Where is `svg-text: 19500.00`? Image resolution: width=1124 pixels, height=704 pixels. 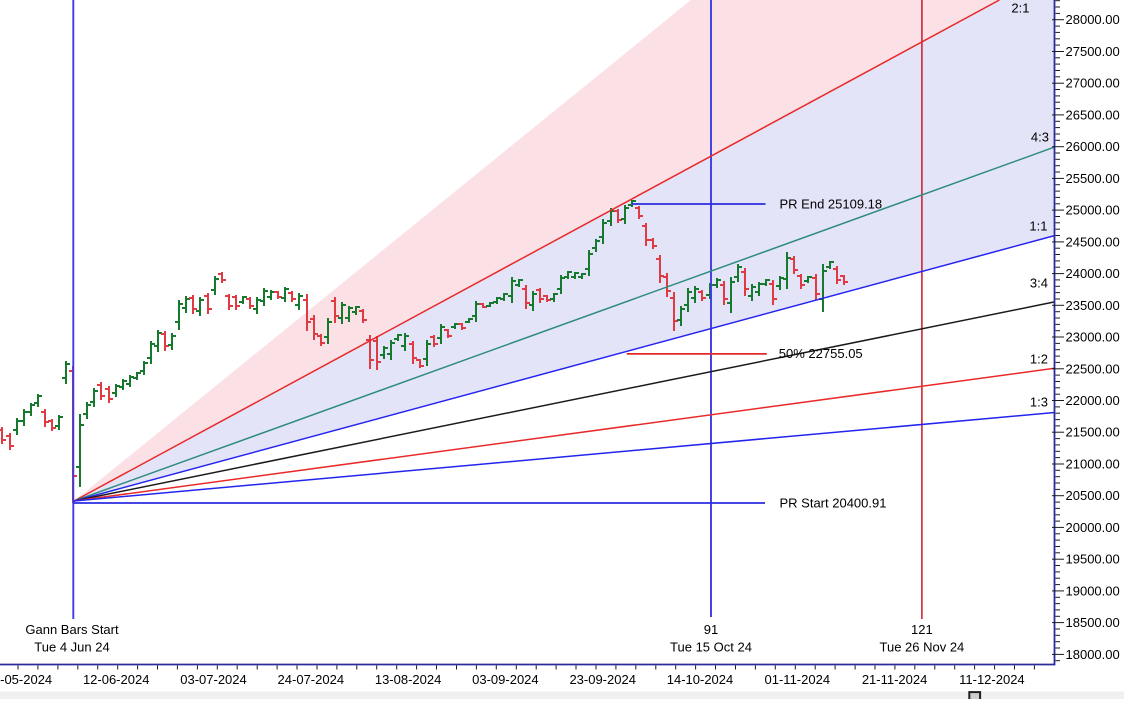 svg-text: 19500.00 is located at coordinates (1093, 559).